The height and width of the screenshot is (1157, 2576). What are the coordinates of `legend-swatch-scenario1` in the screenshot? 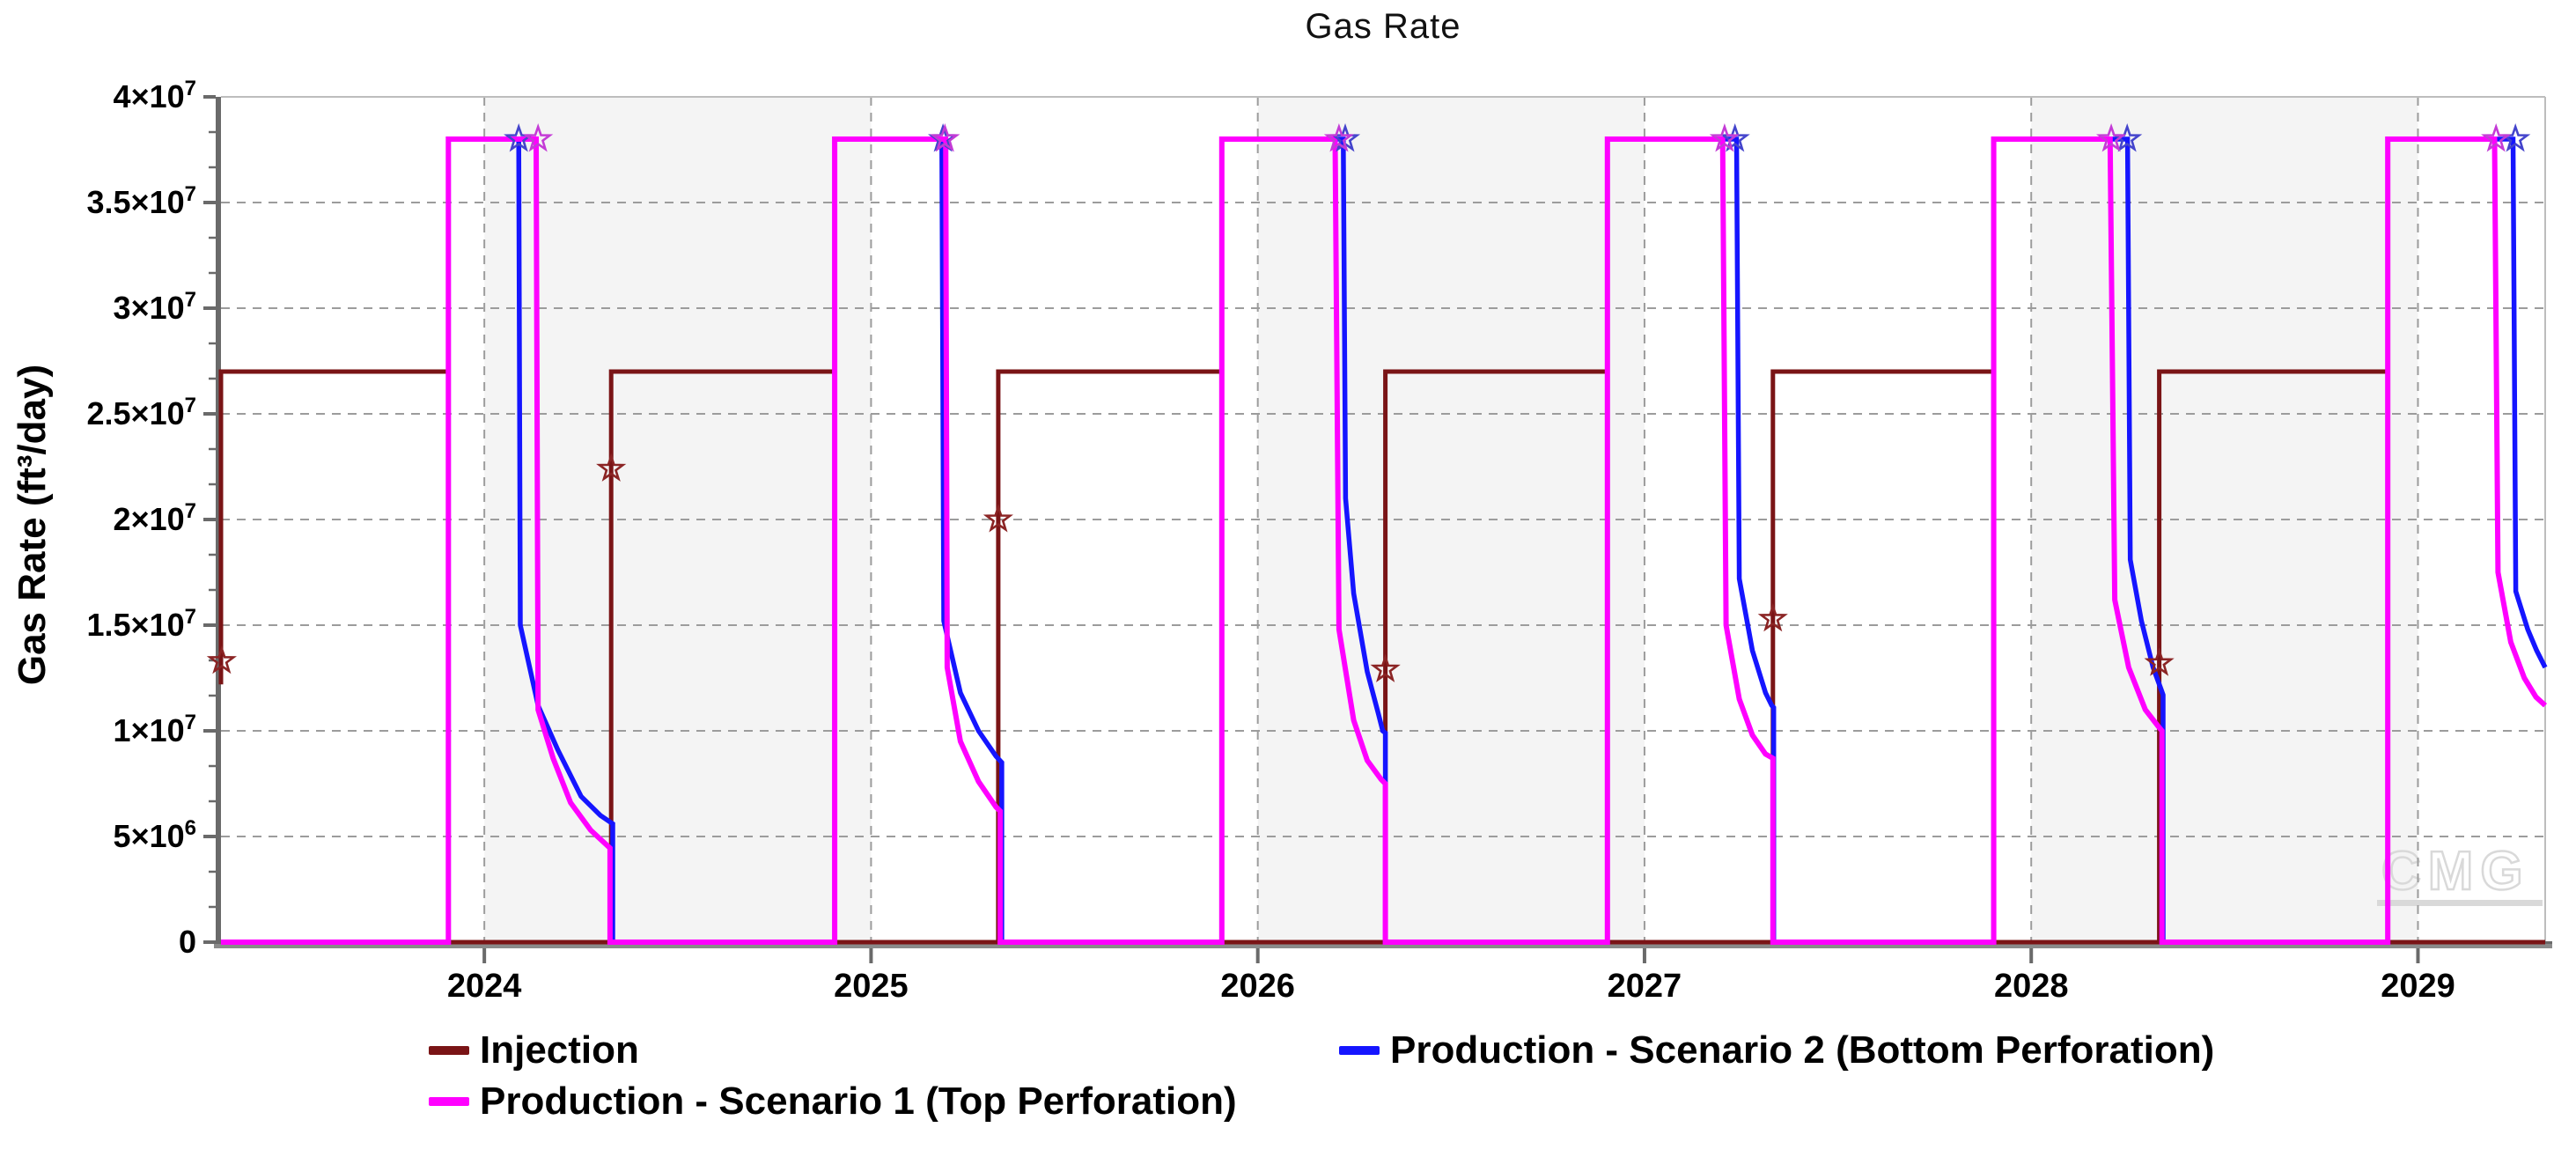 It's located at (449, 1101).